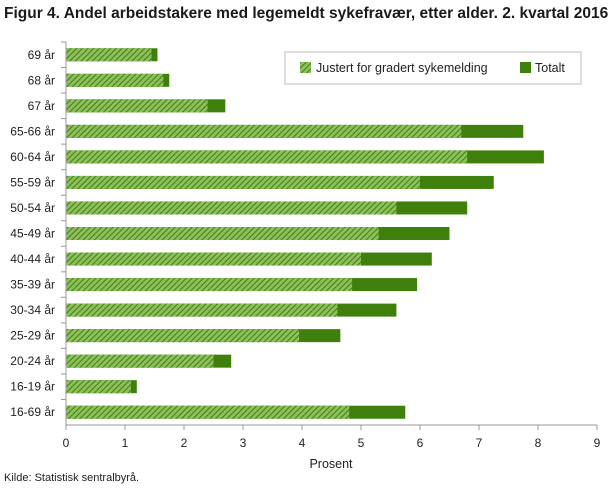 The height and width of the screenshot is (489, 609). I want to click on y-tick-label-12: 20-24 år, so click(32, 361).